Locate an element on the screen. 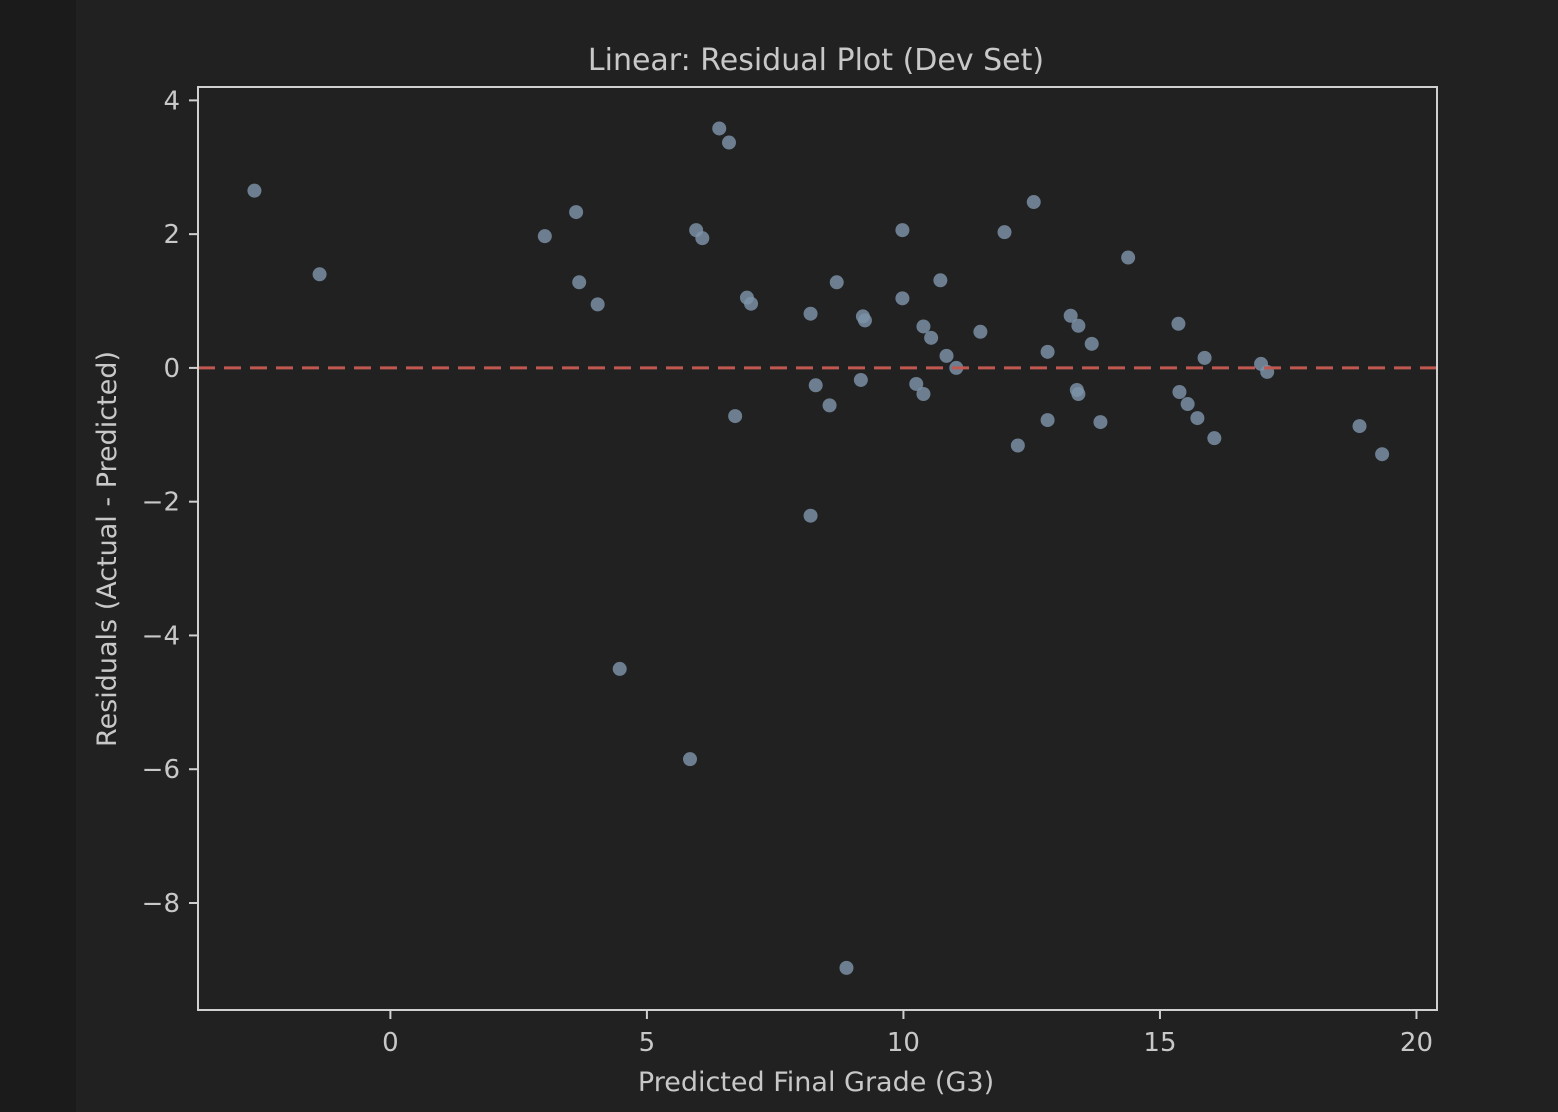  y-tick-label: −2 is located at coordinates (161, 503).